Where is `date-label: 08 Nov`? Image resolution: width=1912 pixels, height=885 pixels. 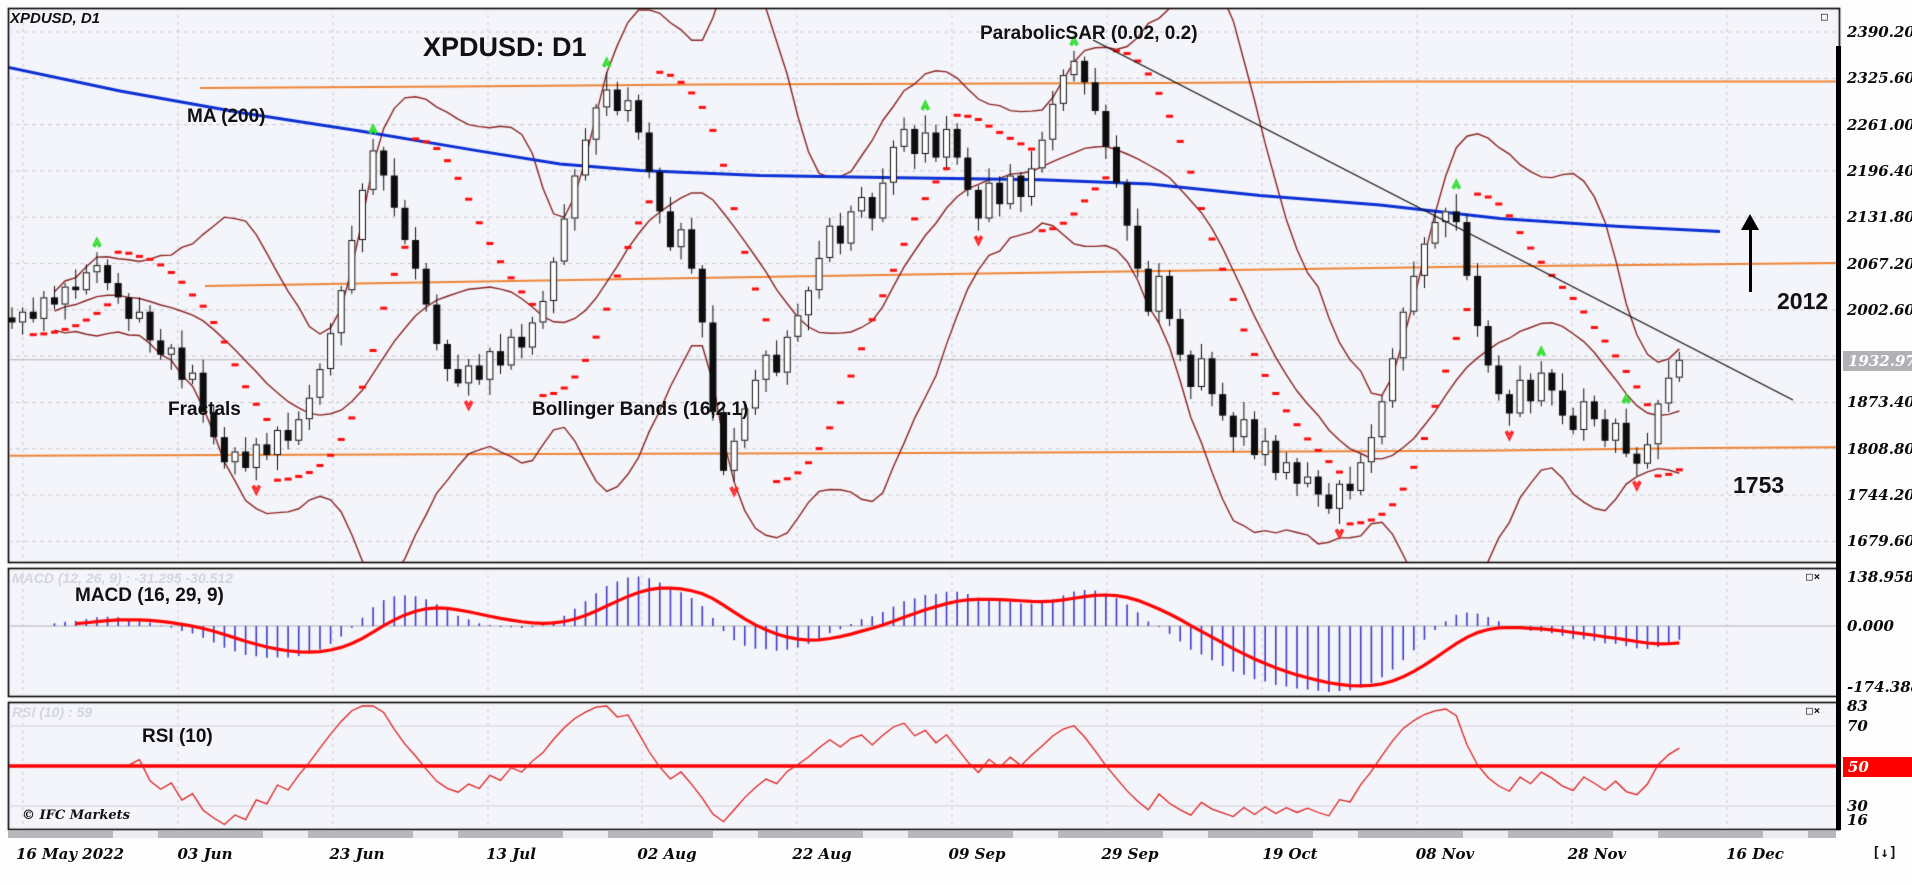
date-label: 08 Nov is located at coordinates (1445, 854).